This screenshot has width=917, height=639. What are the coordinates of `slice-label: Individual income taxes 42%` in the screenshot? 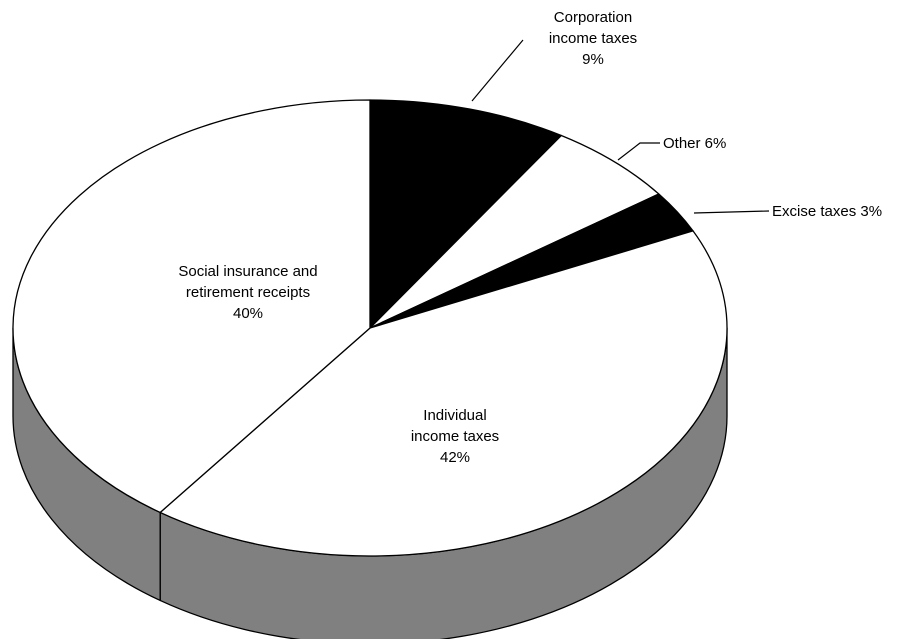 It's located at (455, 436).